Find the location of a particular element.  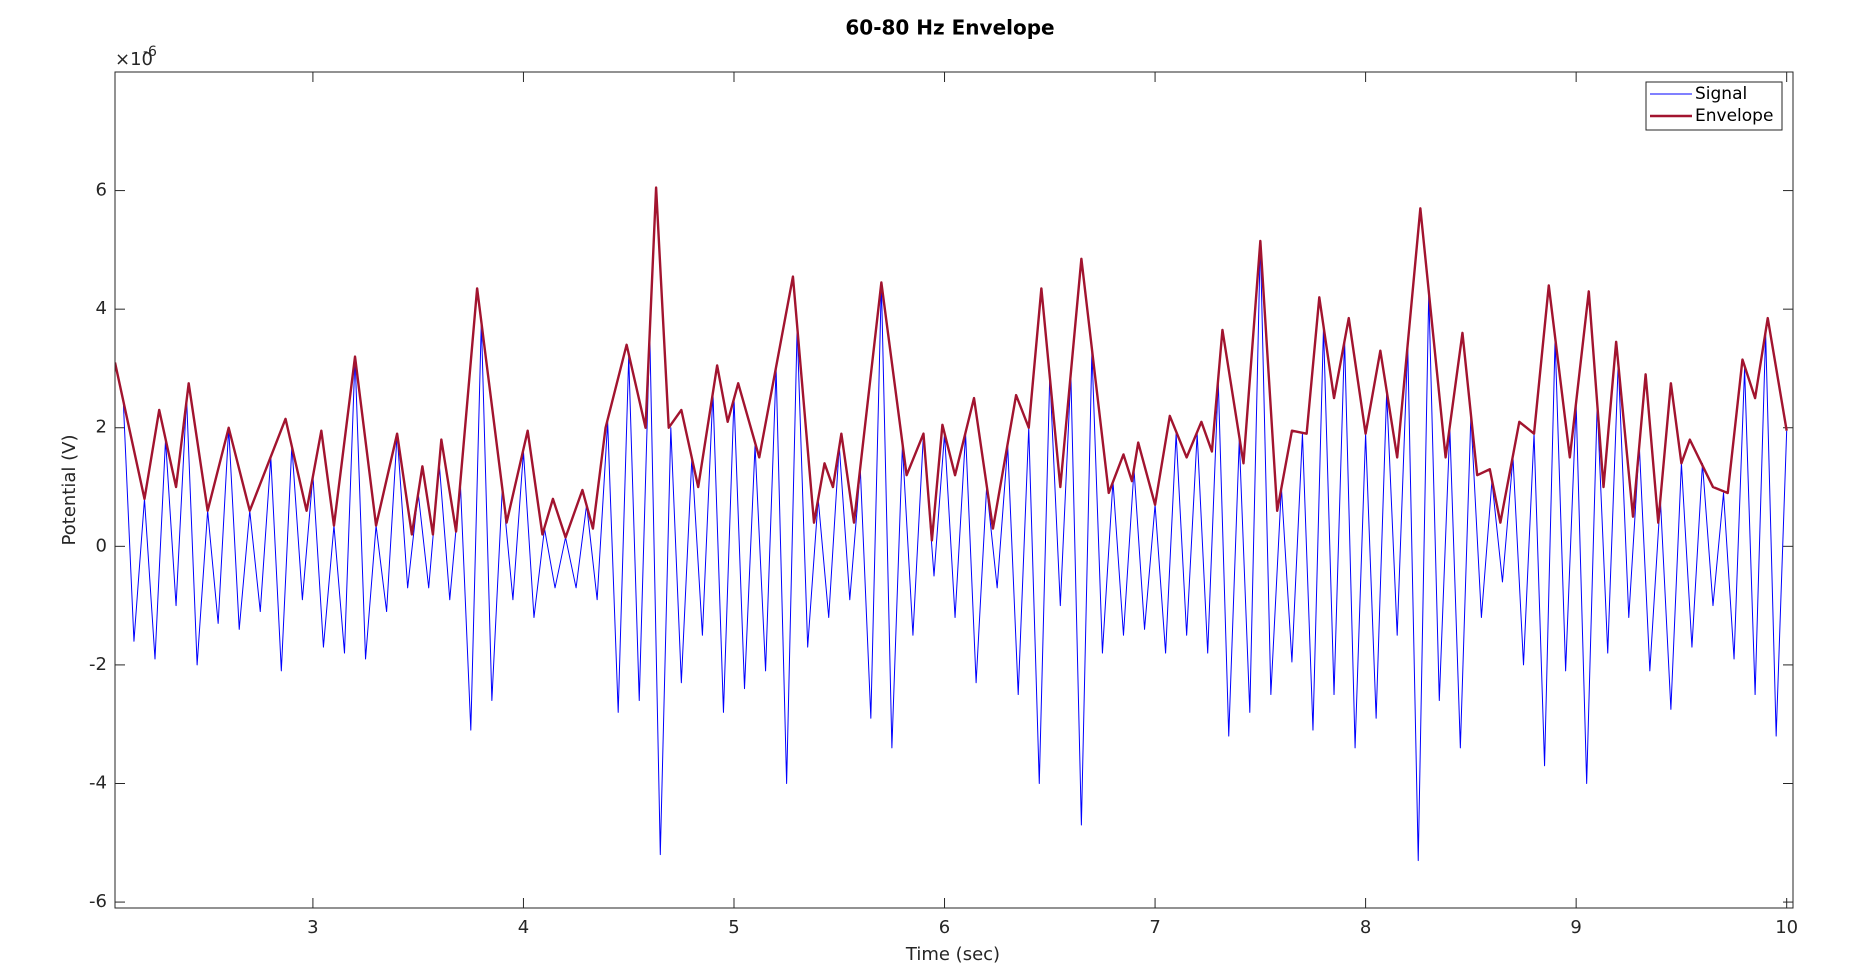

legend-label: Envelope is located at coordinates (1734, 116).